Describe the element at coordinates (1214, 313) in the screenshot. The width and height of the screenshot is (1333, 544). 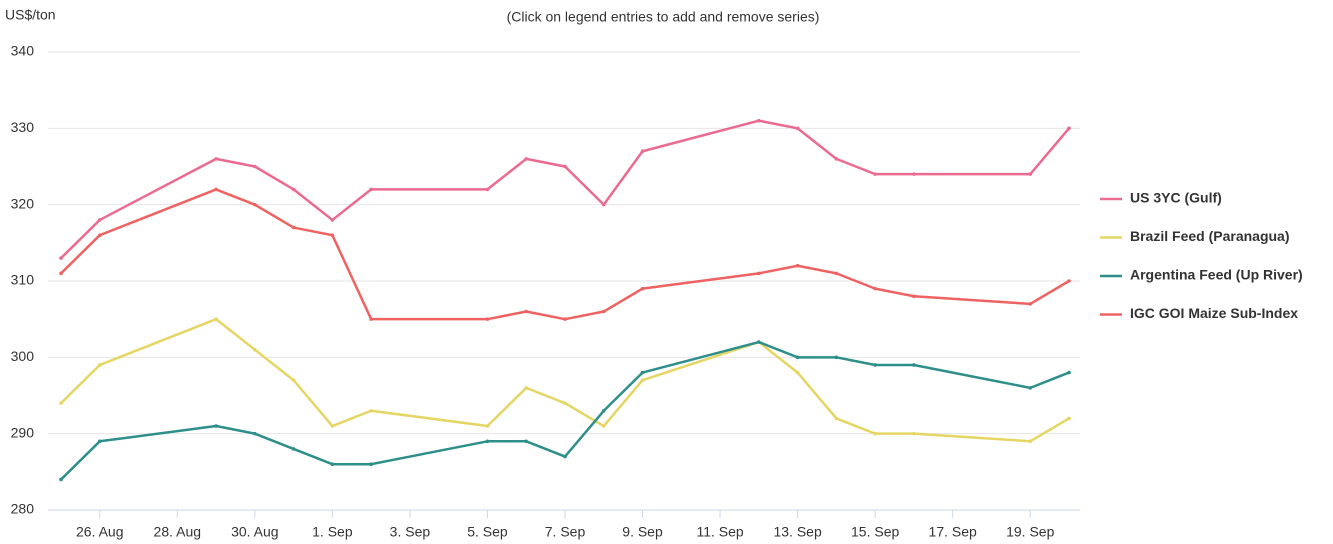
I see `legend-label: IGC GOI Maize Sub-Index` at that location.